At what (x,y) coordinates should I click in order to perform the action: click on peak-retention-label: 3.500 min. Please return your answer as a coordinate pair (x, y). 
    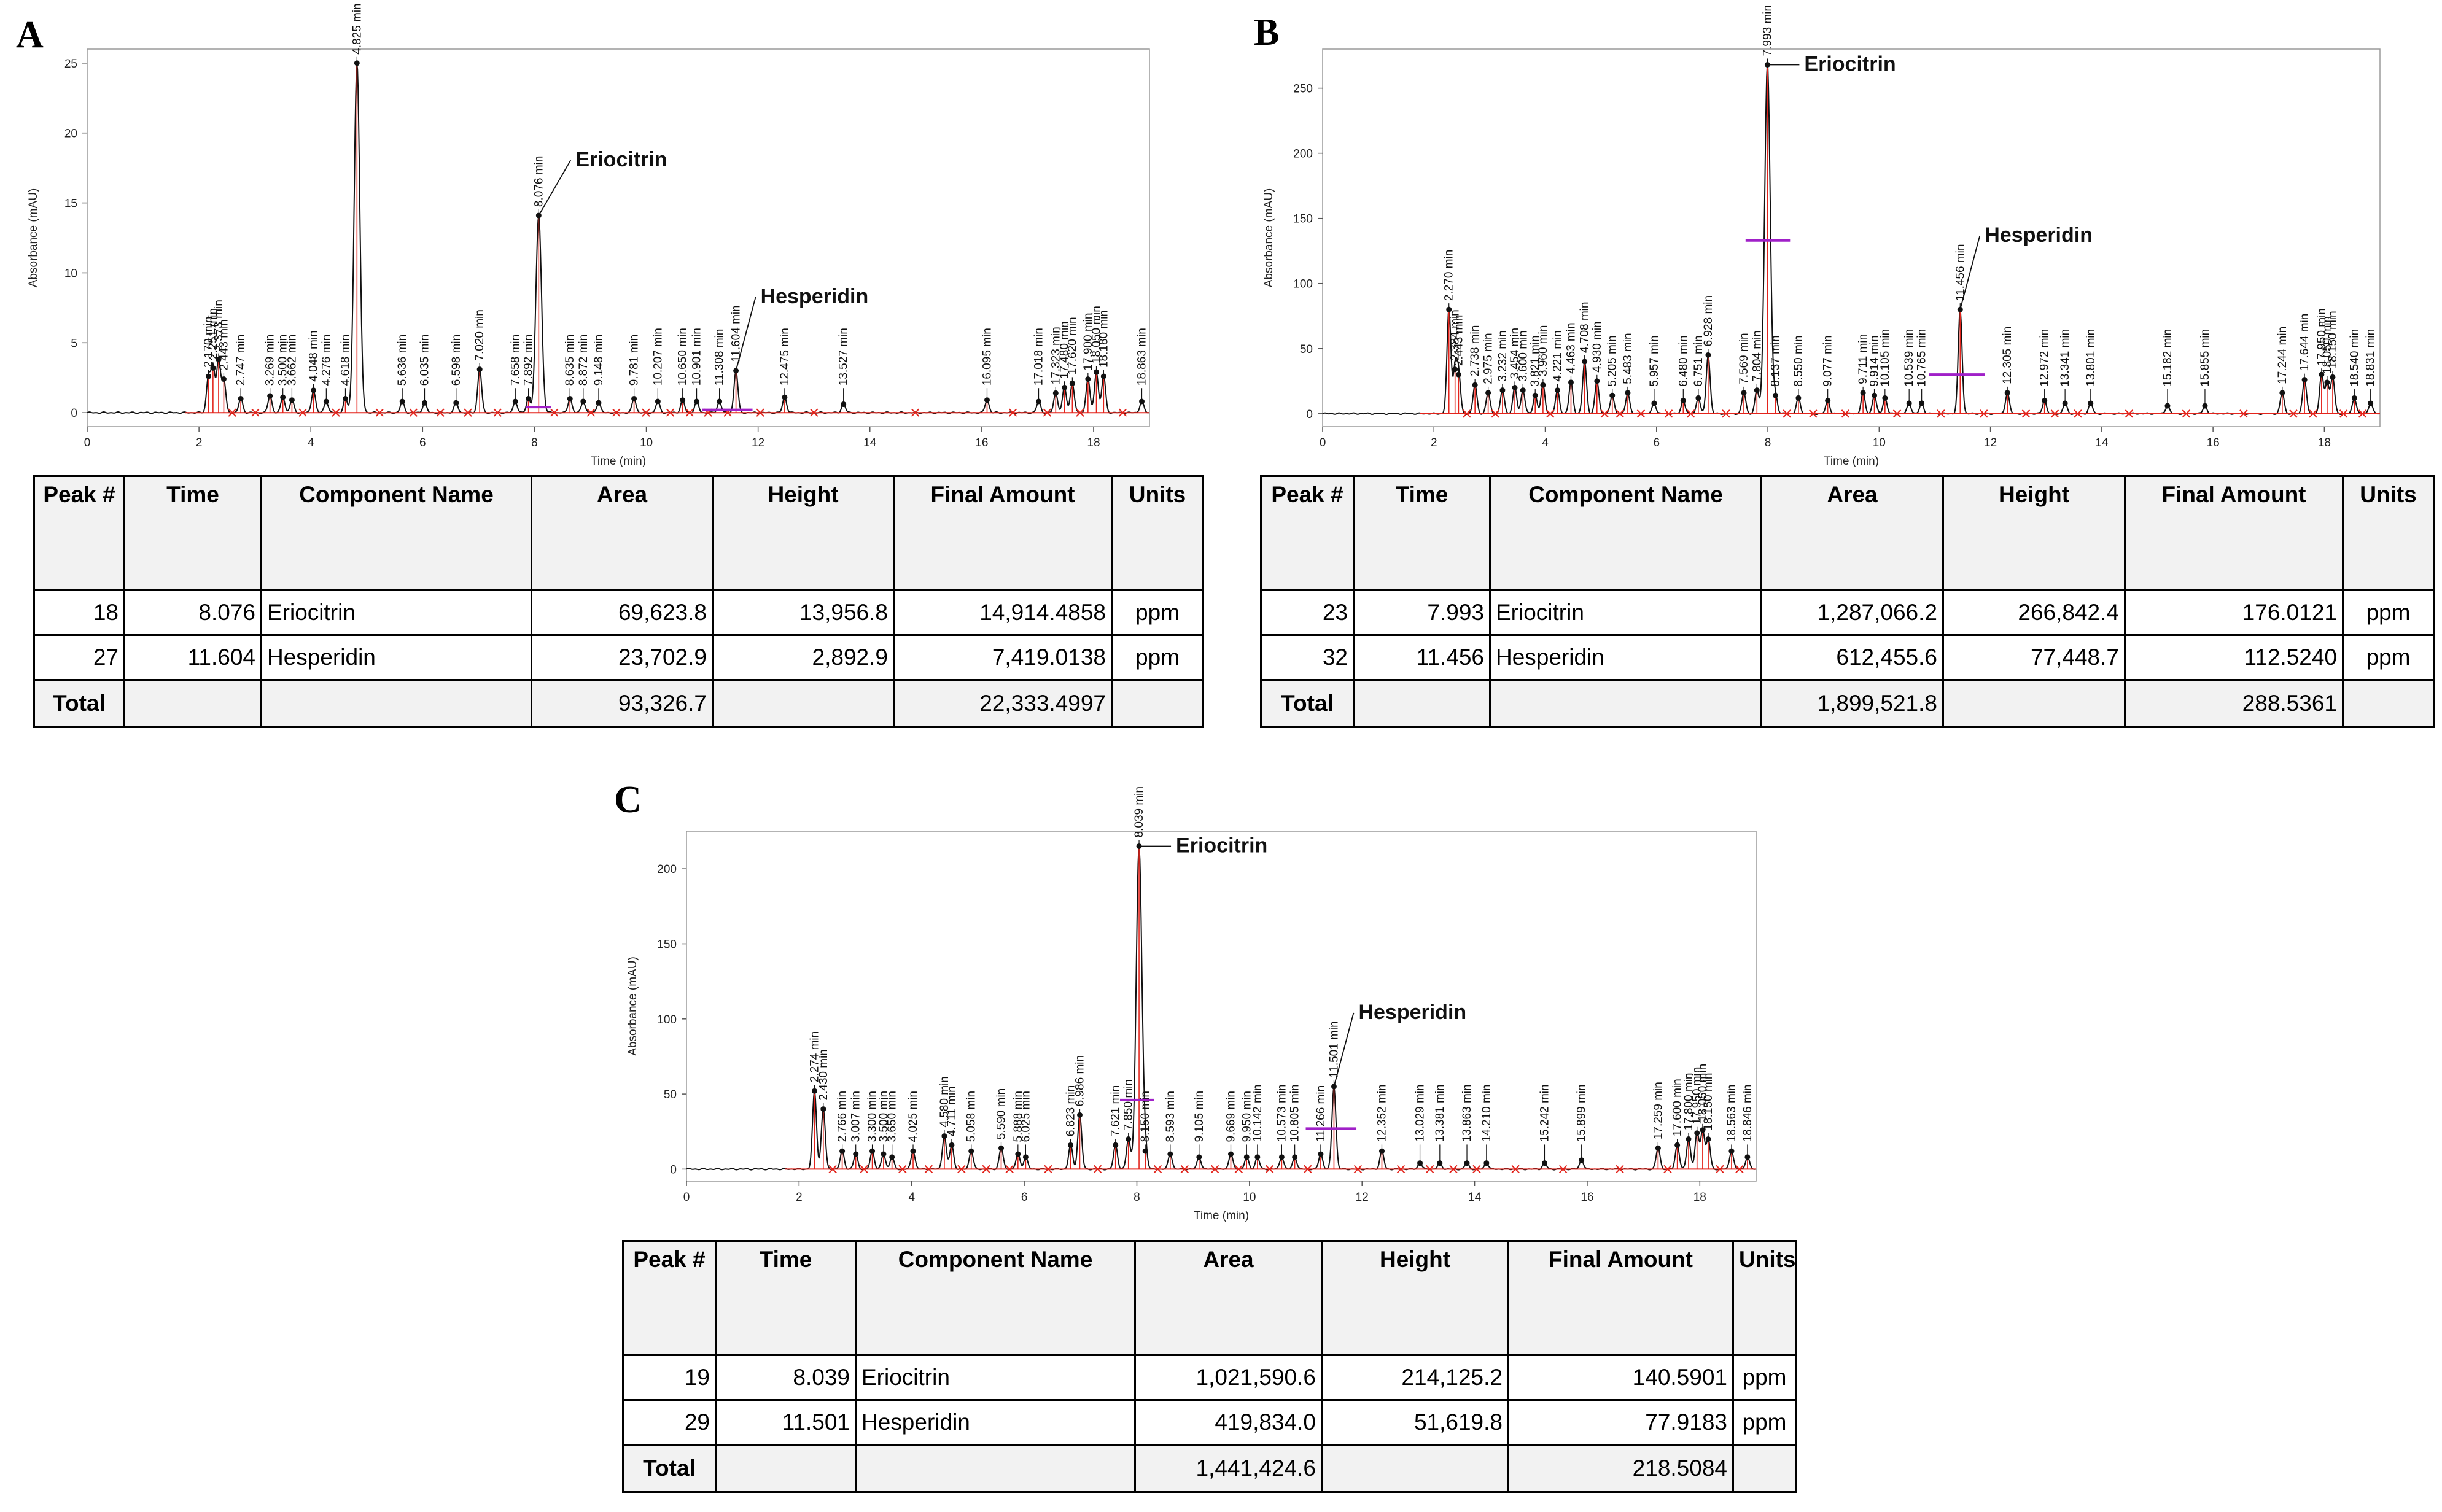
    Looking at the image, I should click on (283, 360).